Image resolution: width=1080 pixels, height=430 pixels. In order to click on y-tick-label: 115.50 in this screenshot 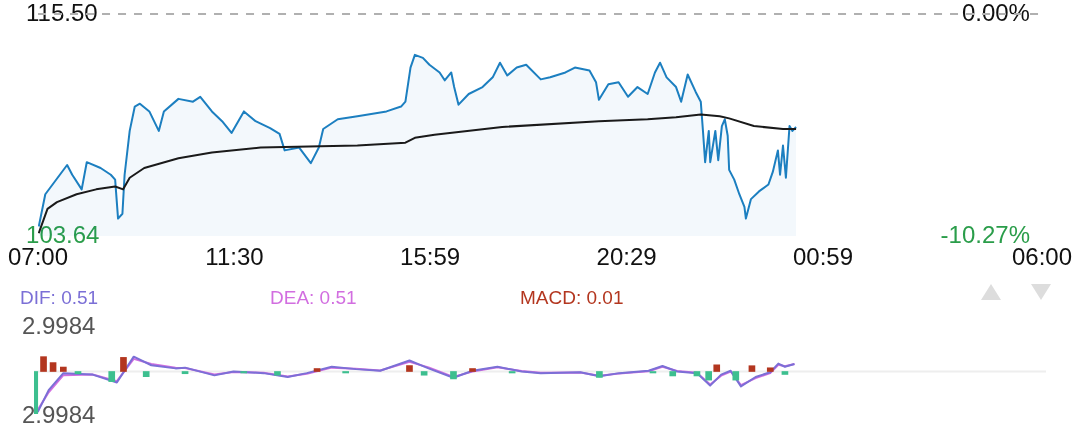, I will do `click(62, 13)`.